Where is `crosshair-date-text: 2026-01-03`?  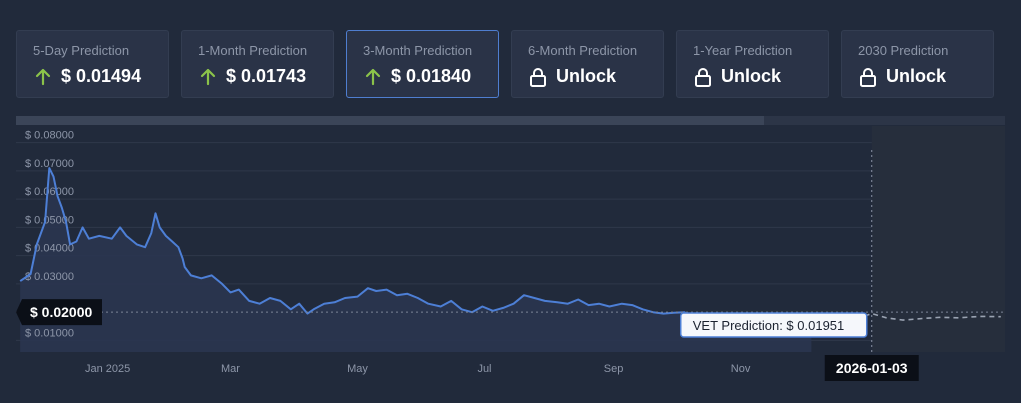 crosshair-date-text: 2026-01-03 is located at coordinates (872, 368).